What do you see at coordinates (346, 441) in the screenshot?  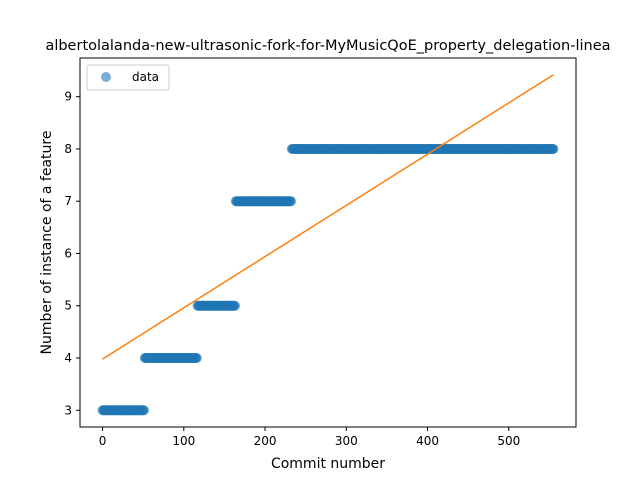 I see `x-tick-label: 300` at bounding box center [346, 441].